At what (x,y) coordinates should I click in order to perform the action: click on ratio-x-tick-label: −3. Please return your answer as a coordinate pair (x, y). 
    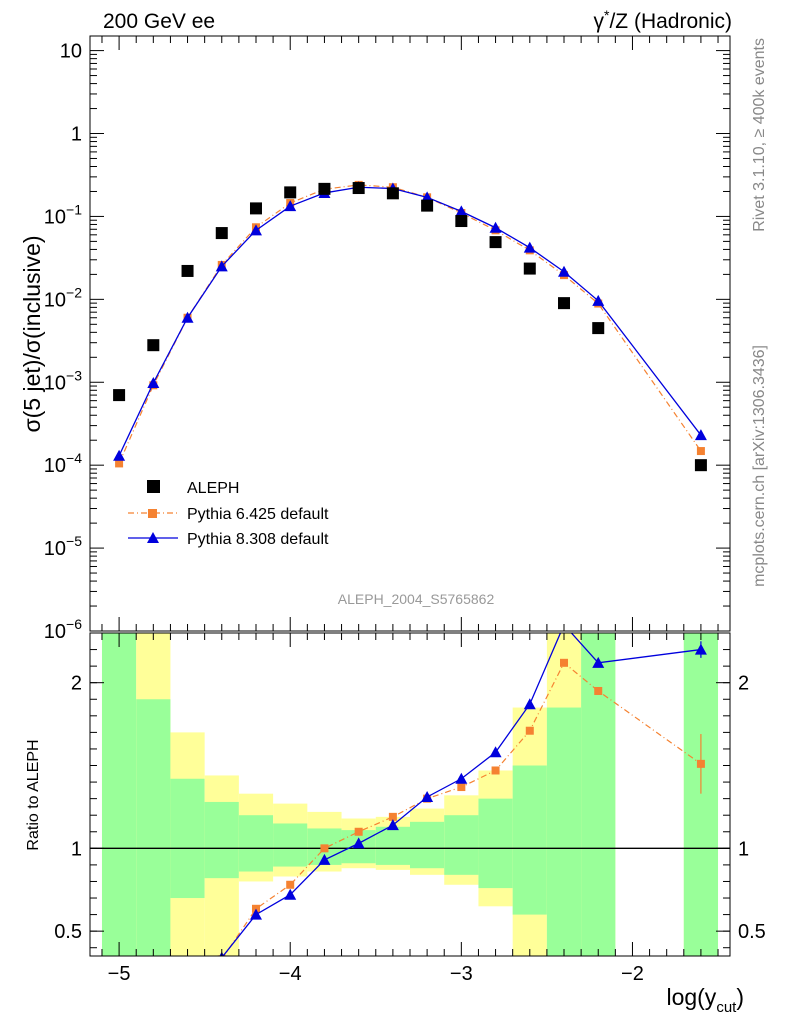
    Looking at the image, I should click on (461, 974).